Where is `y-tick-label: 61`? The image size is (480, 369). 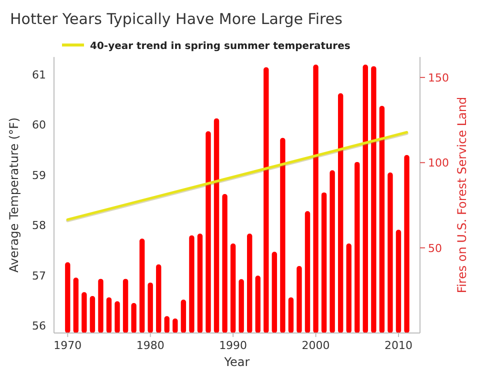 y-tick-label: 61 is located at coordinates (39, 75).